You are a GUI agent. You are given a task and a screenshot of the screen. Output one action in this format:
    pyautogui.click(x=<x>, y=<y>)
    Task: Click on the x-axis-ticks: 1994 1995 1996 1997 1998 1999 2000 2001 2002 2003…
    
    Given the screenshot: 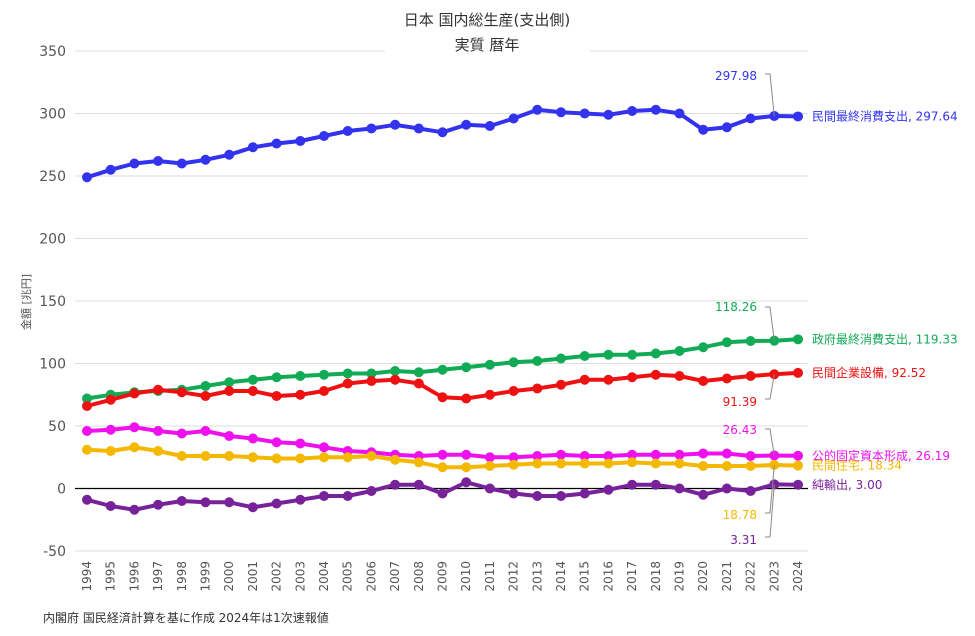 What is the action you would take?
    pyautogui.click(x=442, y=576)
    